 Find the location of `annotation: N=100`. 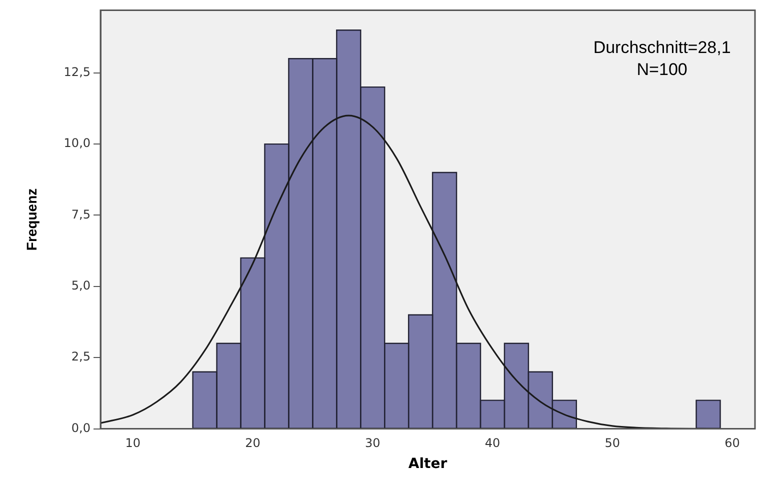

annotation: N=100 is located at coordinates (662, 70).